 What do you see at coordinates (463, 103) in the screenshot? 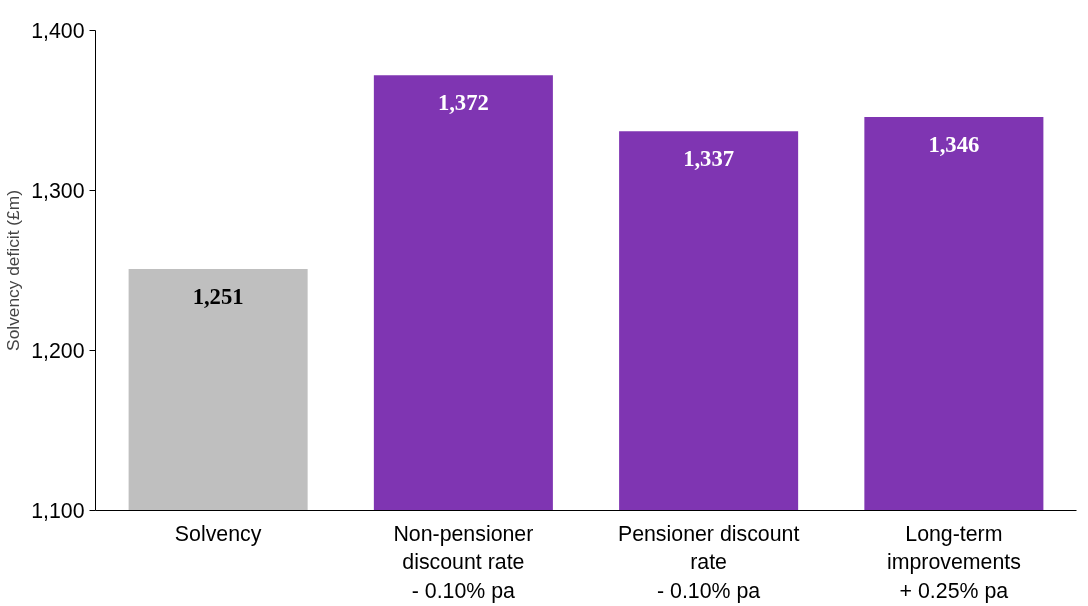
I see `data-label: 1,372` at bounding box center [463, 103].